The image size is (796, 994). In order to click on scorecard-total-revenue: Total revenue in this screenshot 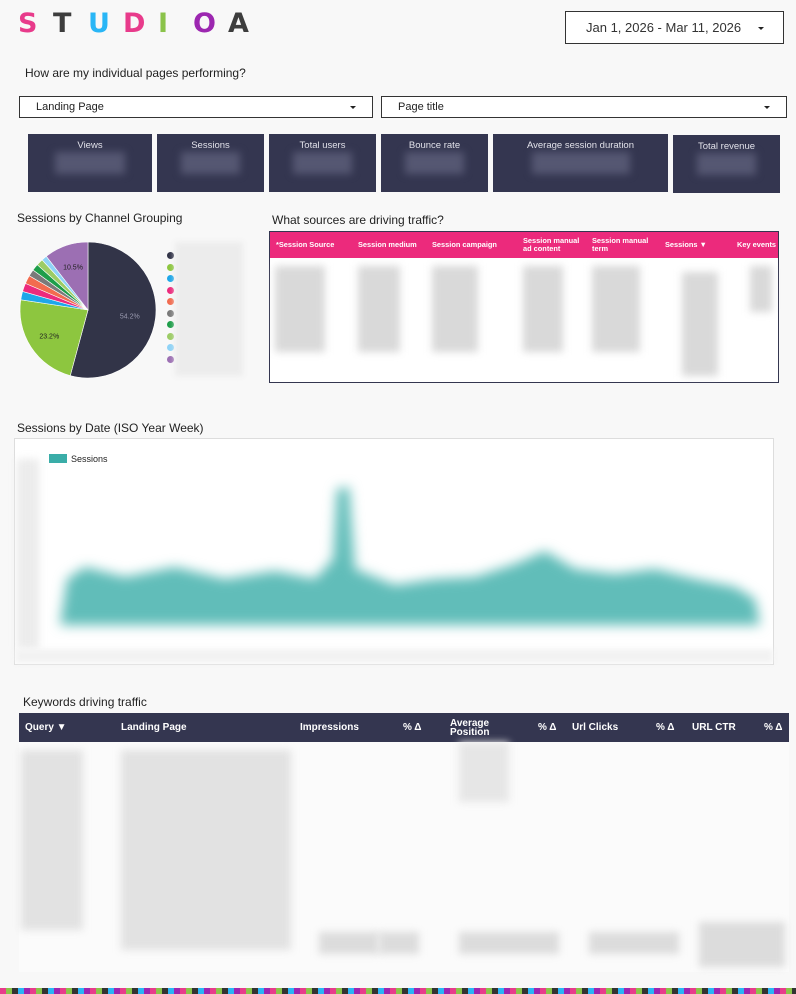, I will do `click(726, 164)`.